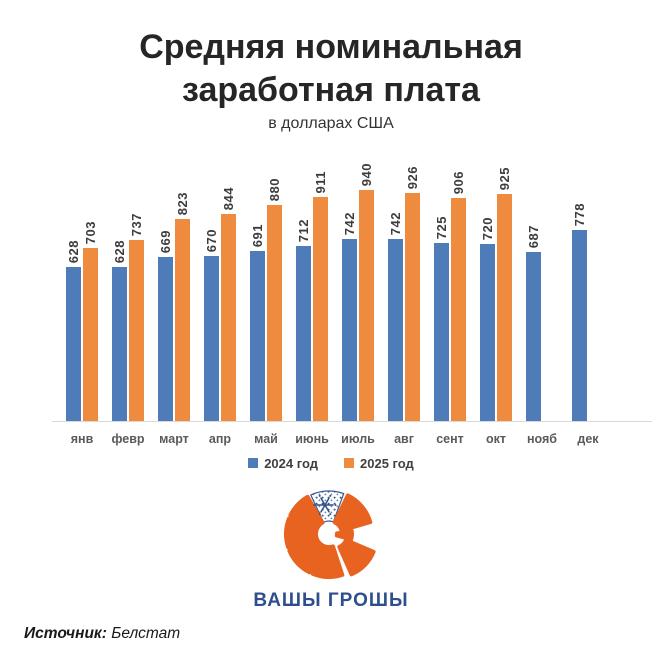 This screenshot has width=662, height=662. I want to click on bar-2025-апр, so click(228, 317).